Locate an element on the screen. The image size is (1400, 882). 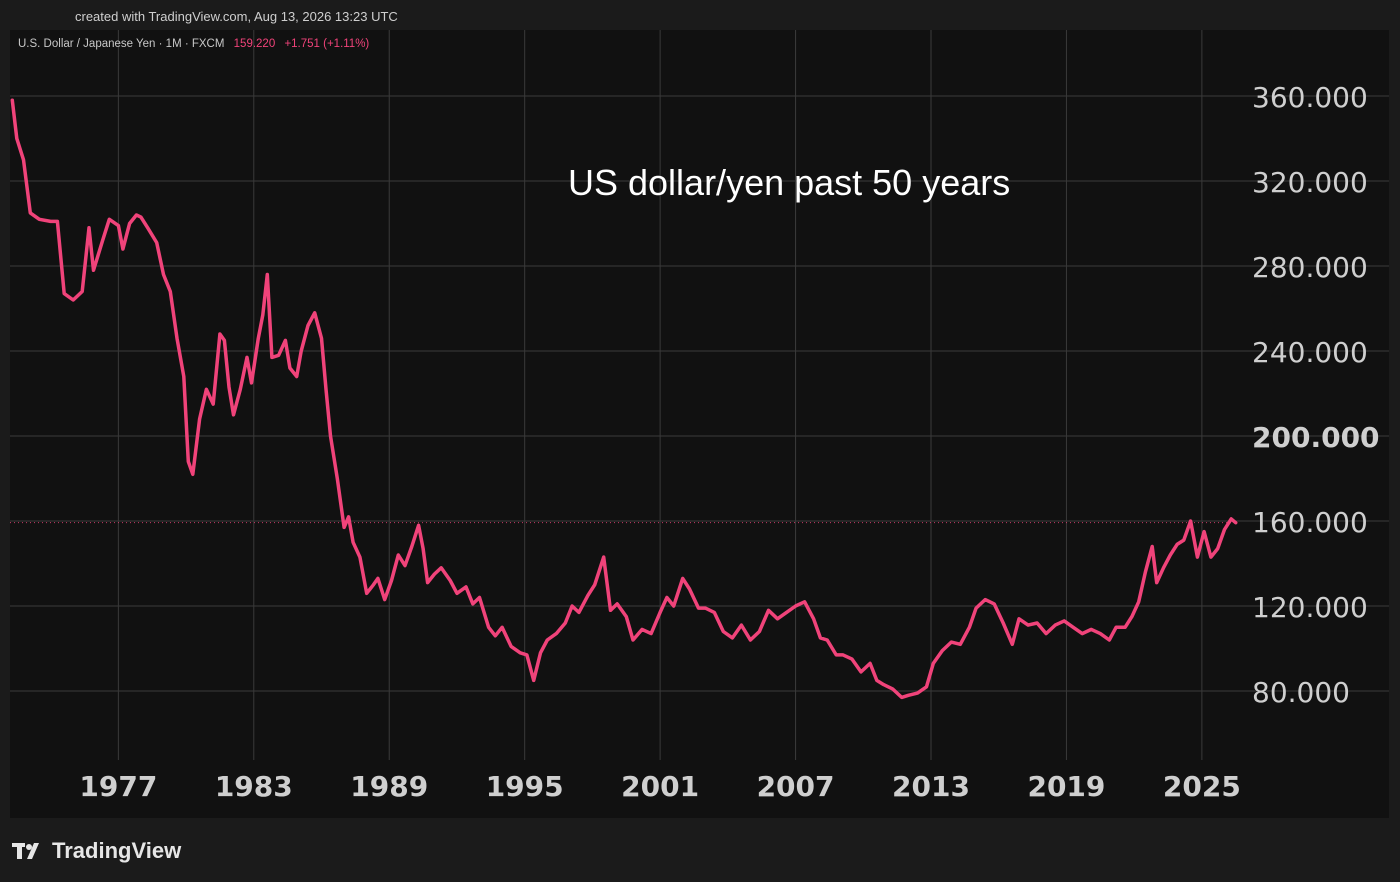
last-price: 159.220 is located at coordinates (254, 44).